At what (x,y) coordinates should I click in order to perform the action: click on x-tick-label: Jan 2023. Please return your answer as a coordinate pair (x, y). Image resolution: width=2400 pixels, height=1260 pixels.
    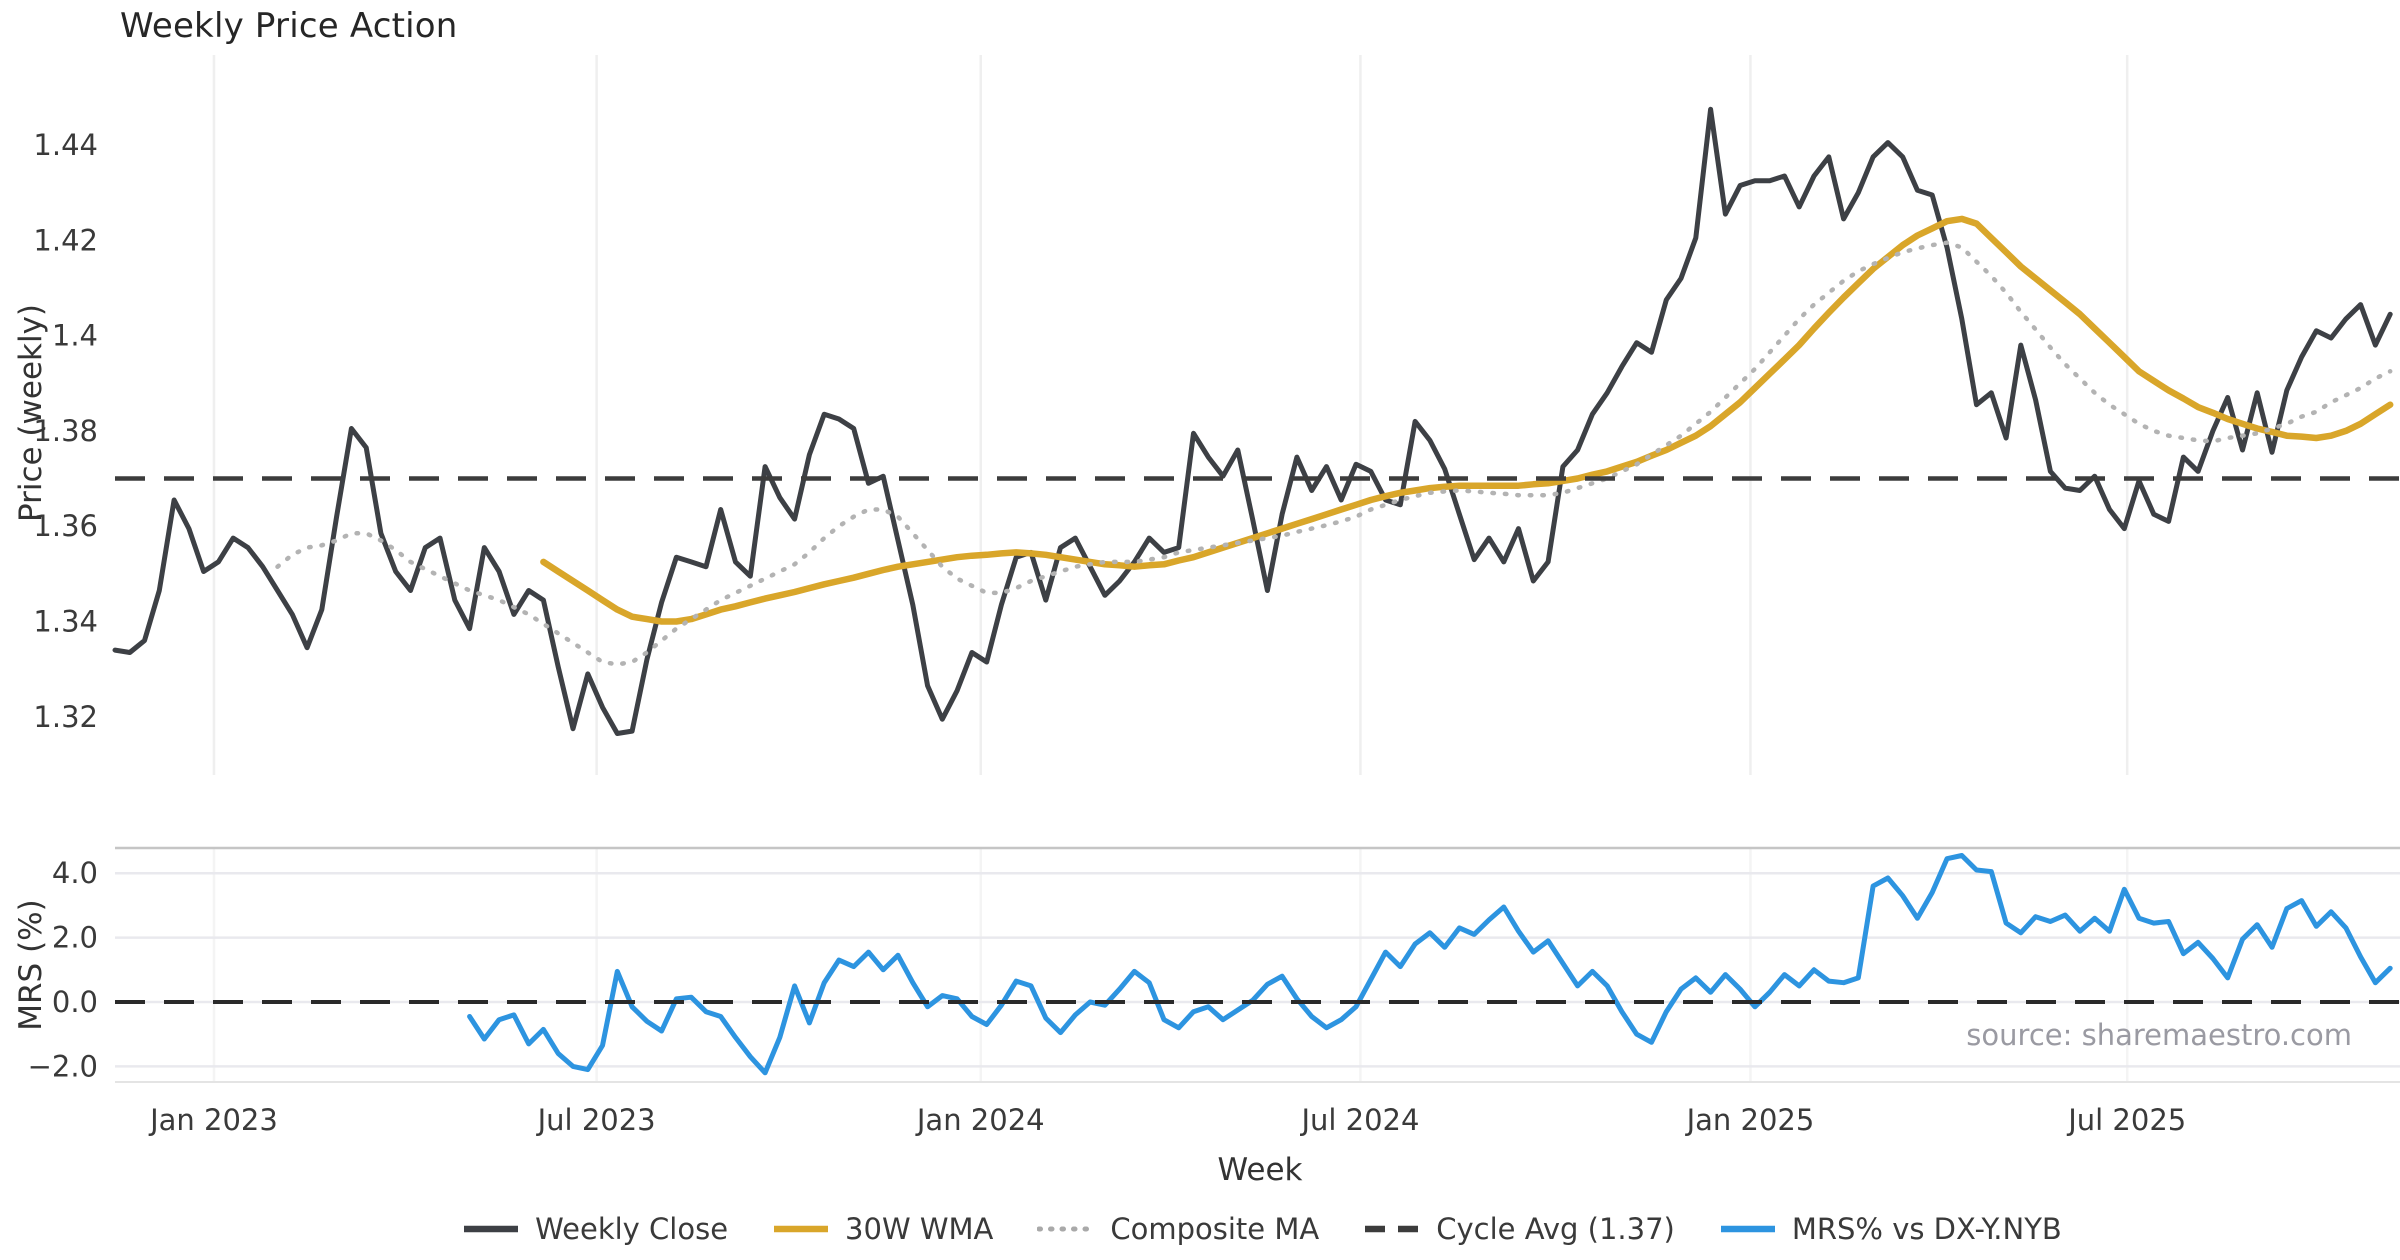
    Looking at the image, I should click on (213, 1120).